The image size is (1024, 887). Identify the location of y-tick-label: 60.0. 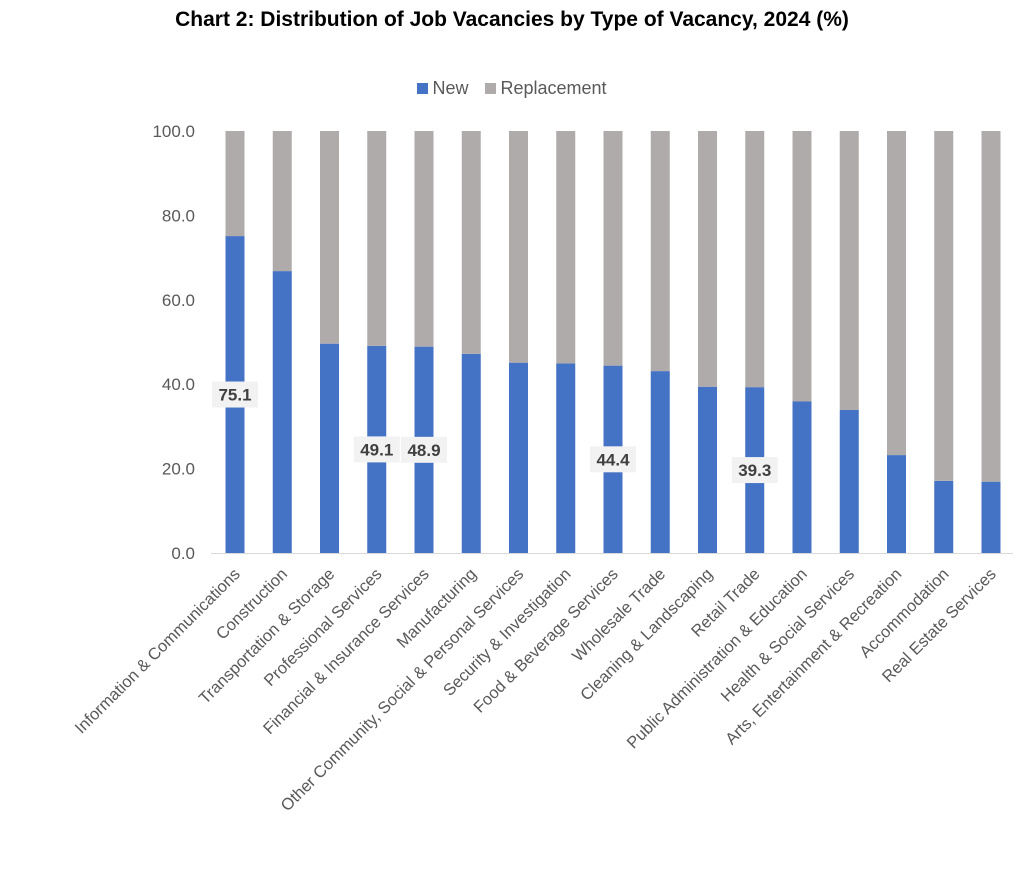
(178, 300).